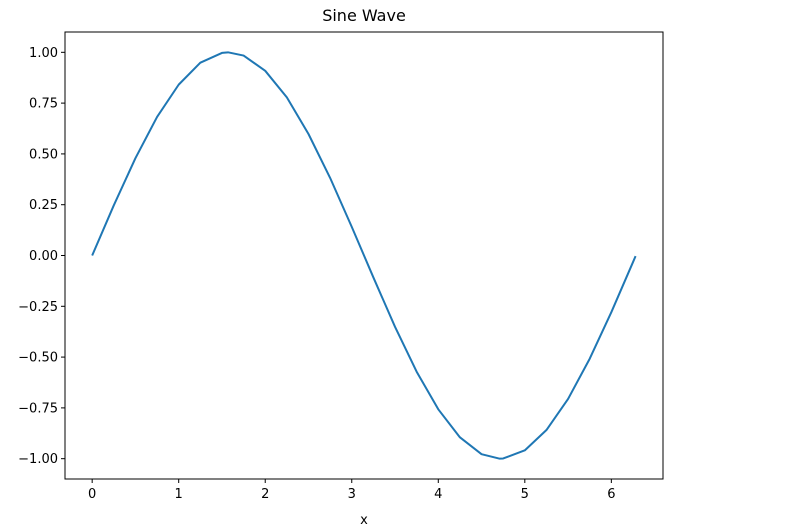 The height and width of the screenshot is (529, 800). What do you see at coordinates (364, 520) in the screenshot?
I see `x-axis-label: x` at bounding box center [364, 520].